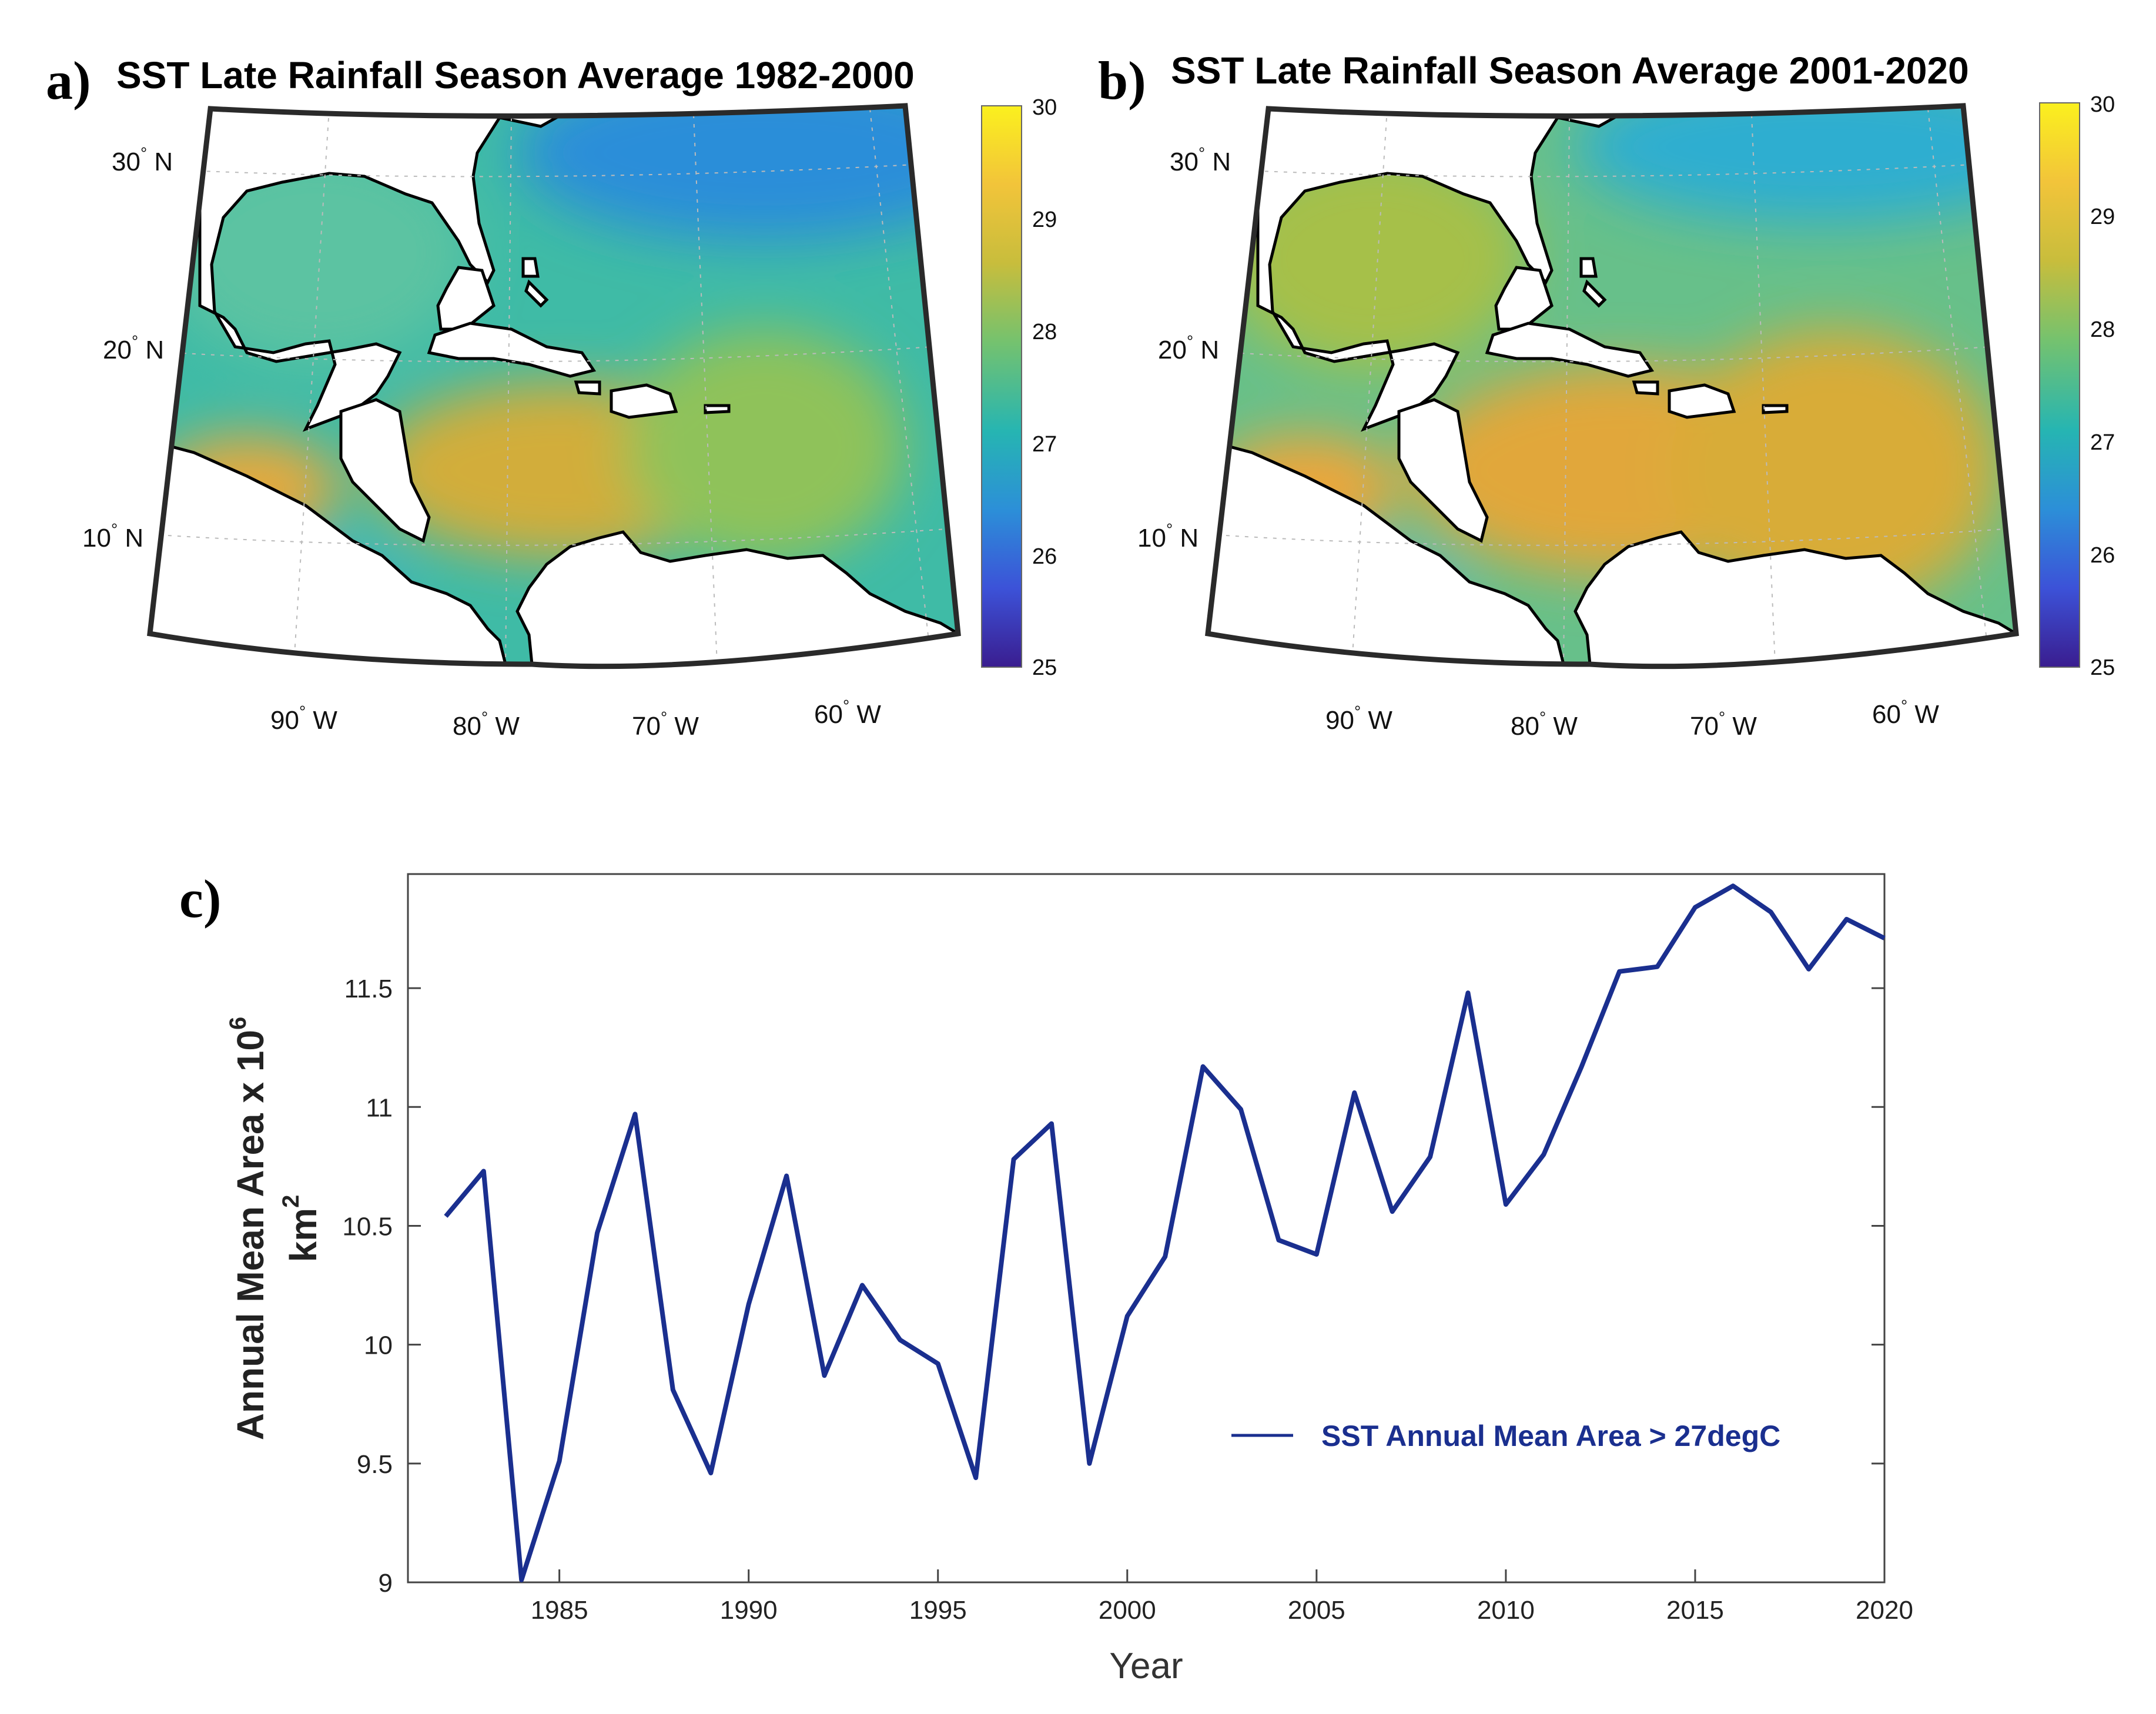  Describe the element at coordinates (368, 989) in the screenshot. I see `y-tick-label: 11.5` at that location.